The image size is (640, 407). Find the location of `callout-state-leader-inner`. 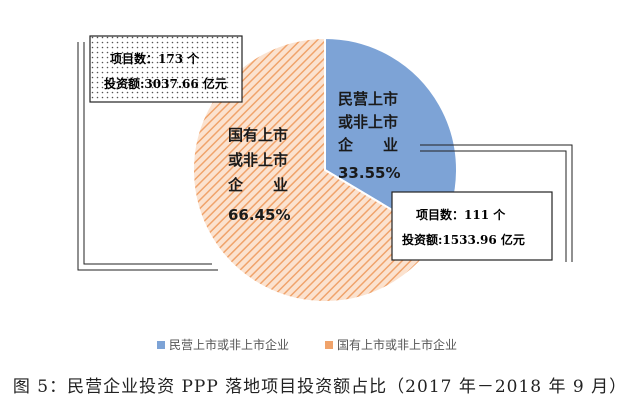

callout-state-leader-inner is located at coordinates (147, 153).